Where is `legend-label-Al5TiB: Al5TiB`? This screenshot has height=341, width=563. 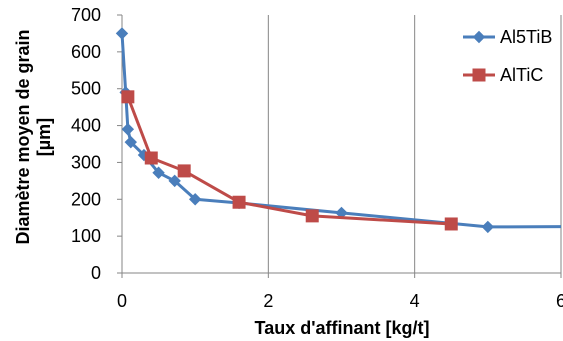 legend-label-Al5TiB: Al5TiB is located at coordinates (526, 37).